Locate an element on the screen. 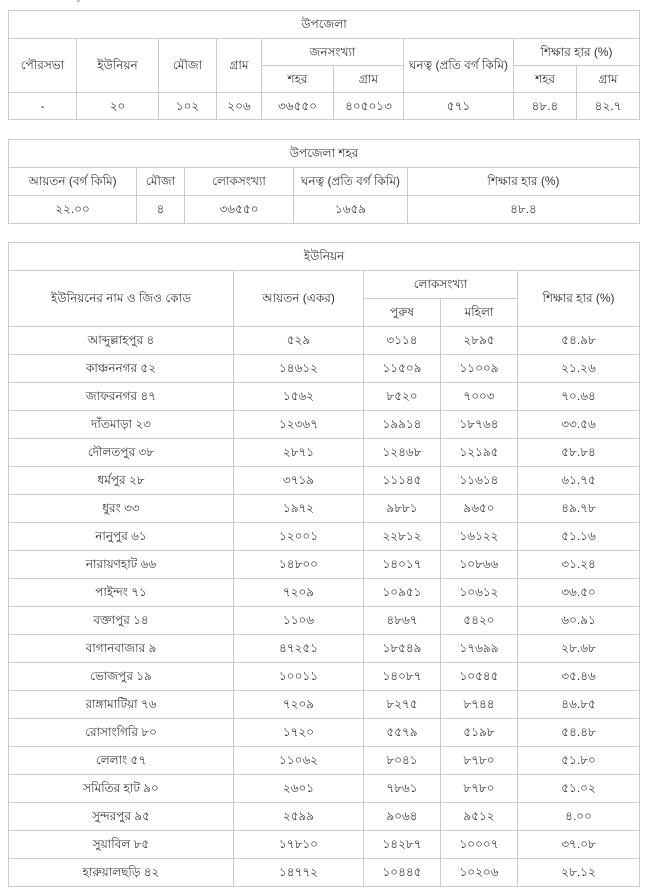 This screenshot has height=887, width=647. header-paurashava: পৌরসভা is located at coordinates (42, 65).